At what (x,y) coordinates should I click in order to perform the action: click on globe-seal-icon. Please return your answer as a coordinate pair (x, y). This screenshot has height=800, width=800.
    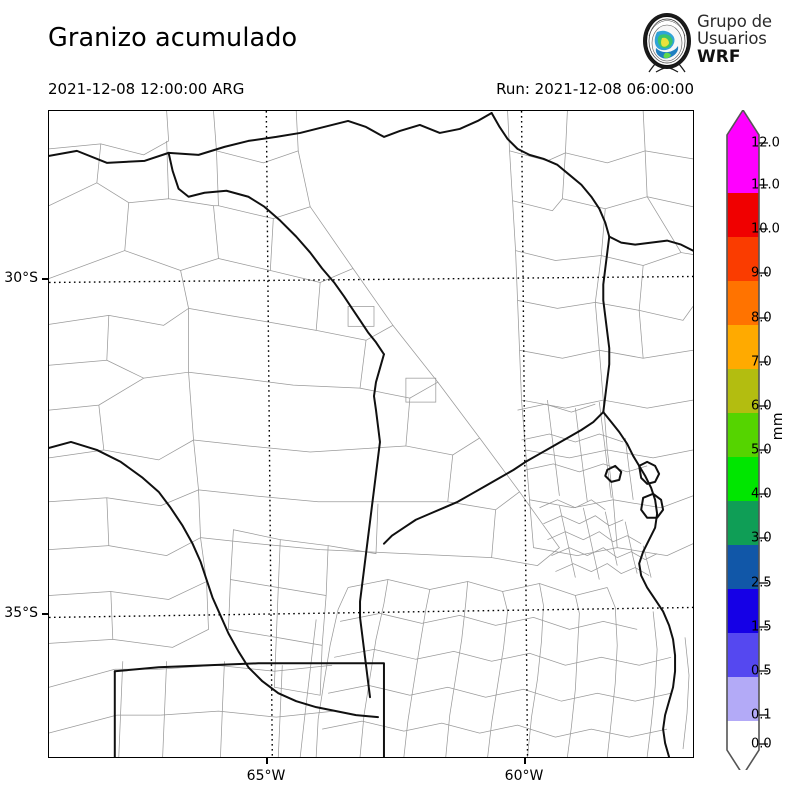
    Looking at the image, I should click on (667, 43).